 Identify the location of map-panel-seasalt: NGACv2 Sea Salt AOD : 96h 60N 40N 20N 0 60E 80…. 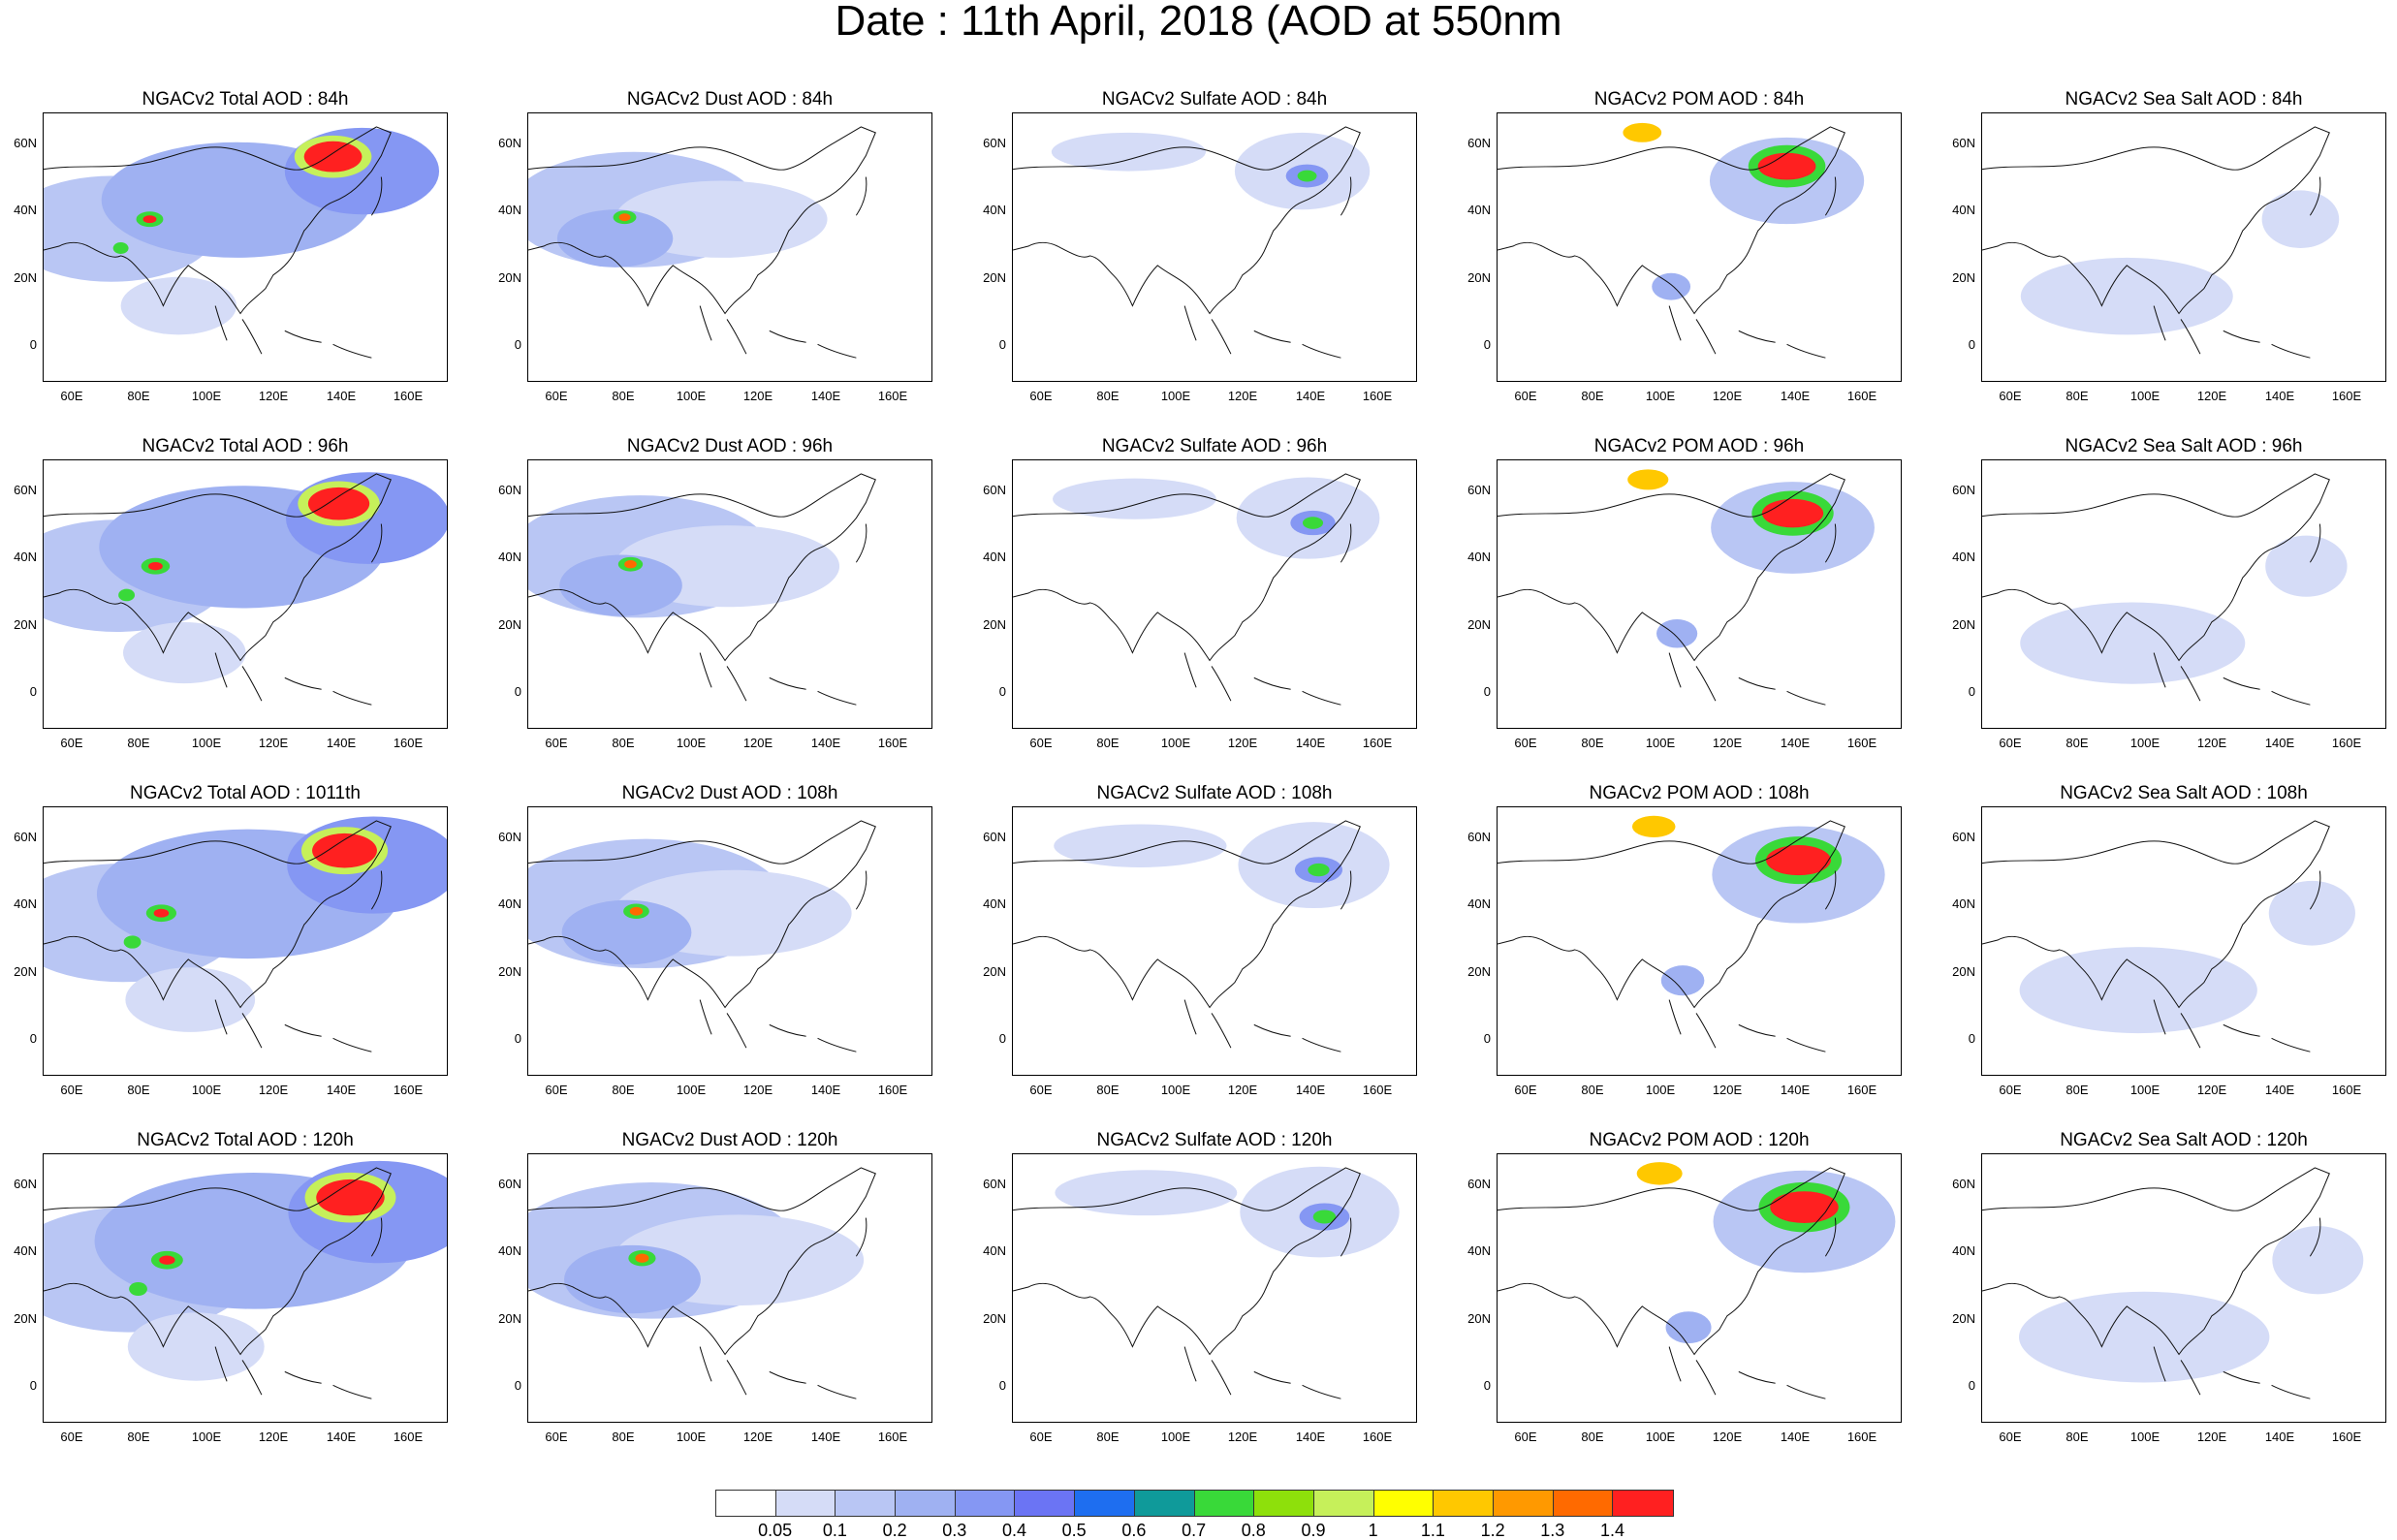
(2166, 601).